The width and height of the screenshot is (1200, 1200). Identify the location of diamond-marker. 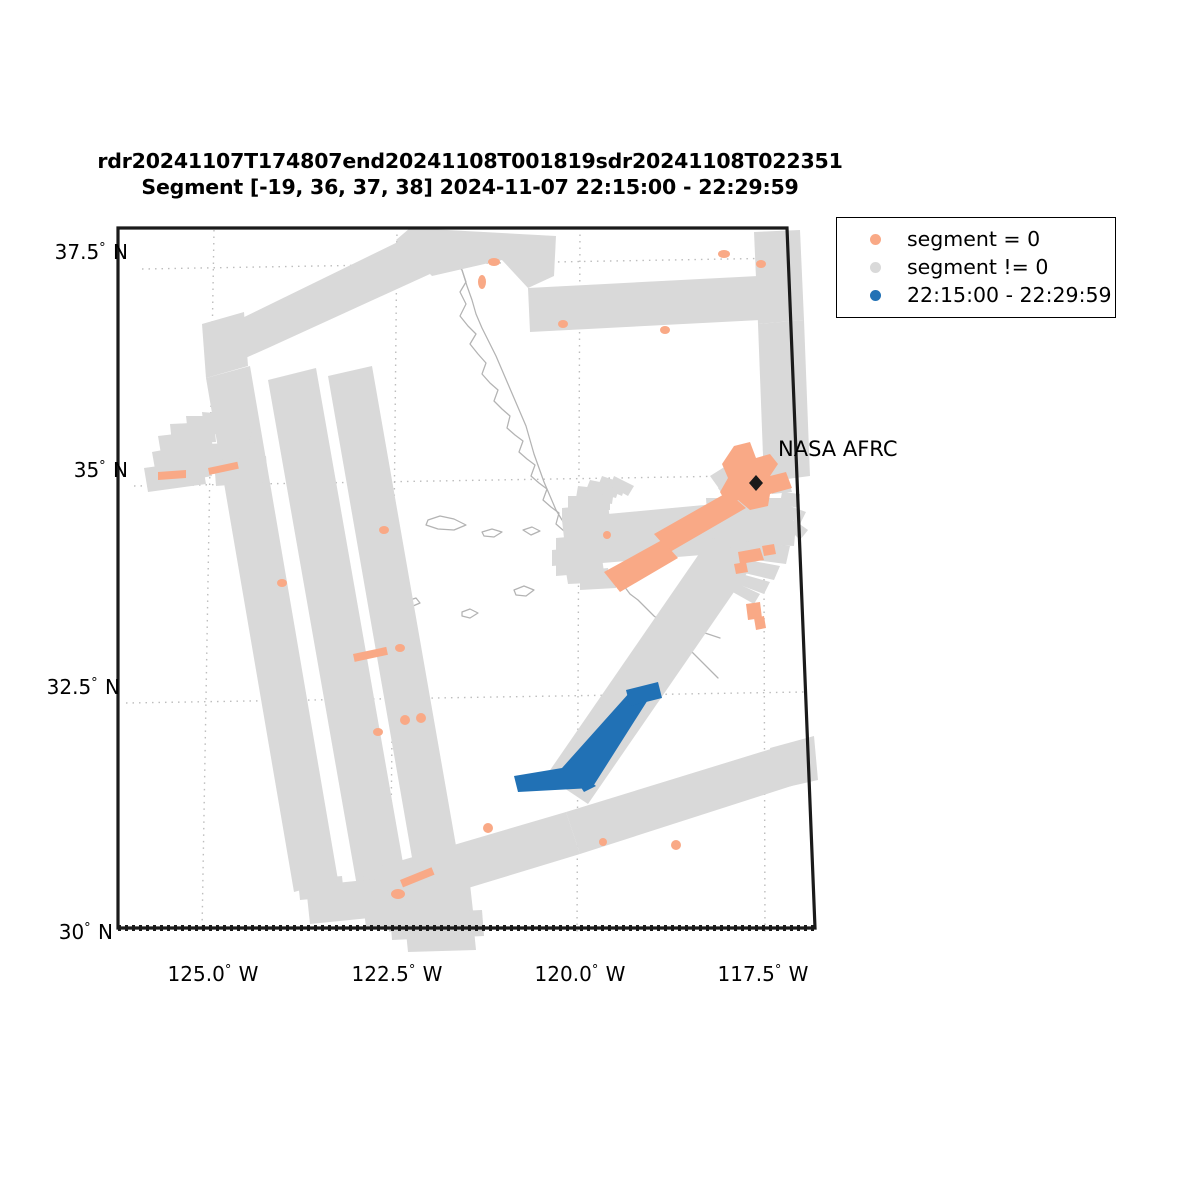
(756, 483).